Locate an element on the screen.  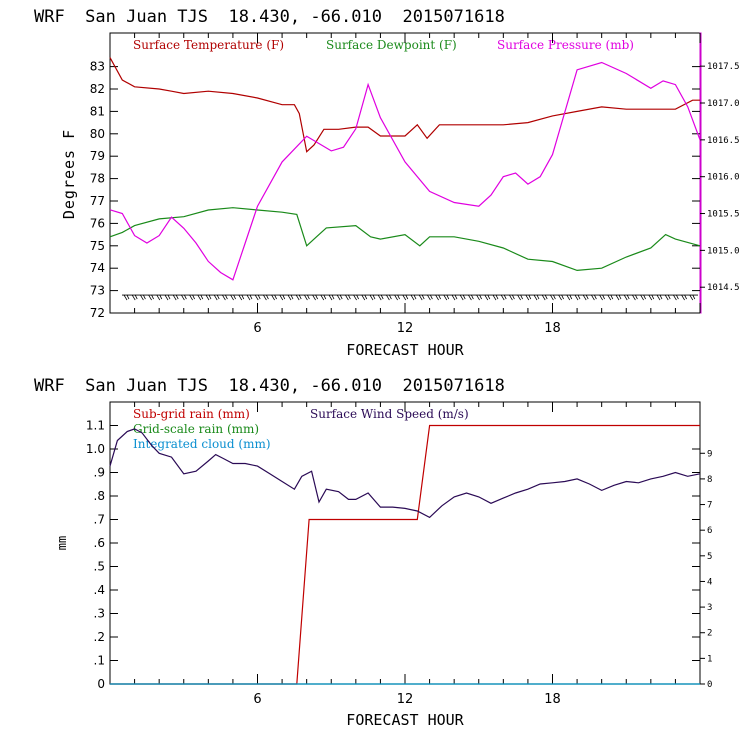
y2-tick-label: 3 is located at coordinates (709, 608).